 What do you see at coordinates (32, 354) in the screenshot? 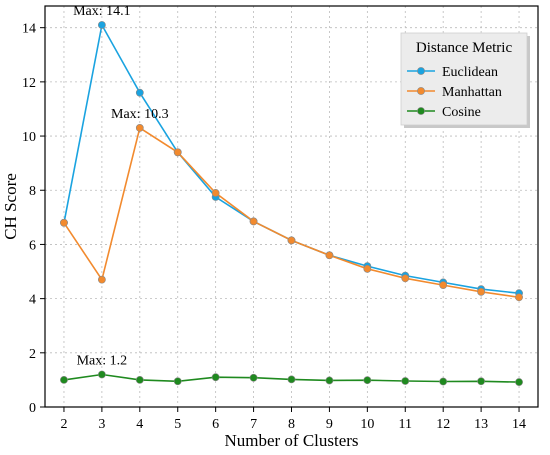
I see `y-tick-label: 2` at bounding box center [32, 354].